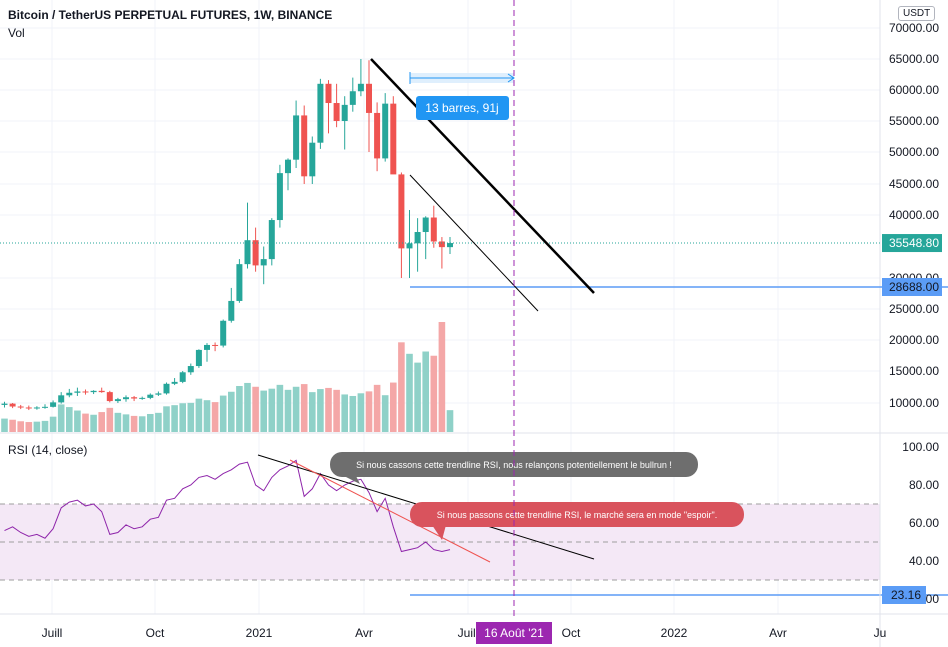 The image size is (948, 647). Describe the element at coordinates (912, 243) in the screenshot. I see `last-price-tag` at that location.